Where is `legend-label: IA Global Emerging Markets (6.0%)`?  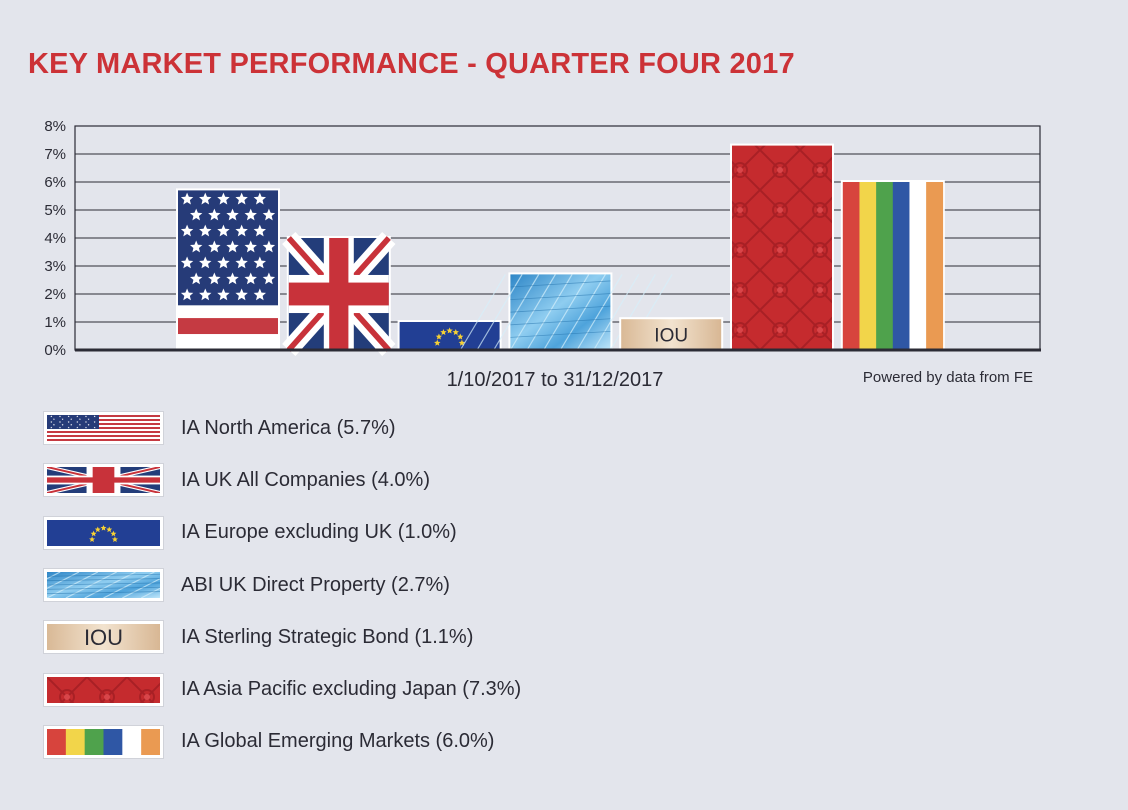 legend-label: IA Global Emerging Markets (6.0%) is located at coordinates (338, 741).